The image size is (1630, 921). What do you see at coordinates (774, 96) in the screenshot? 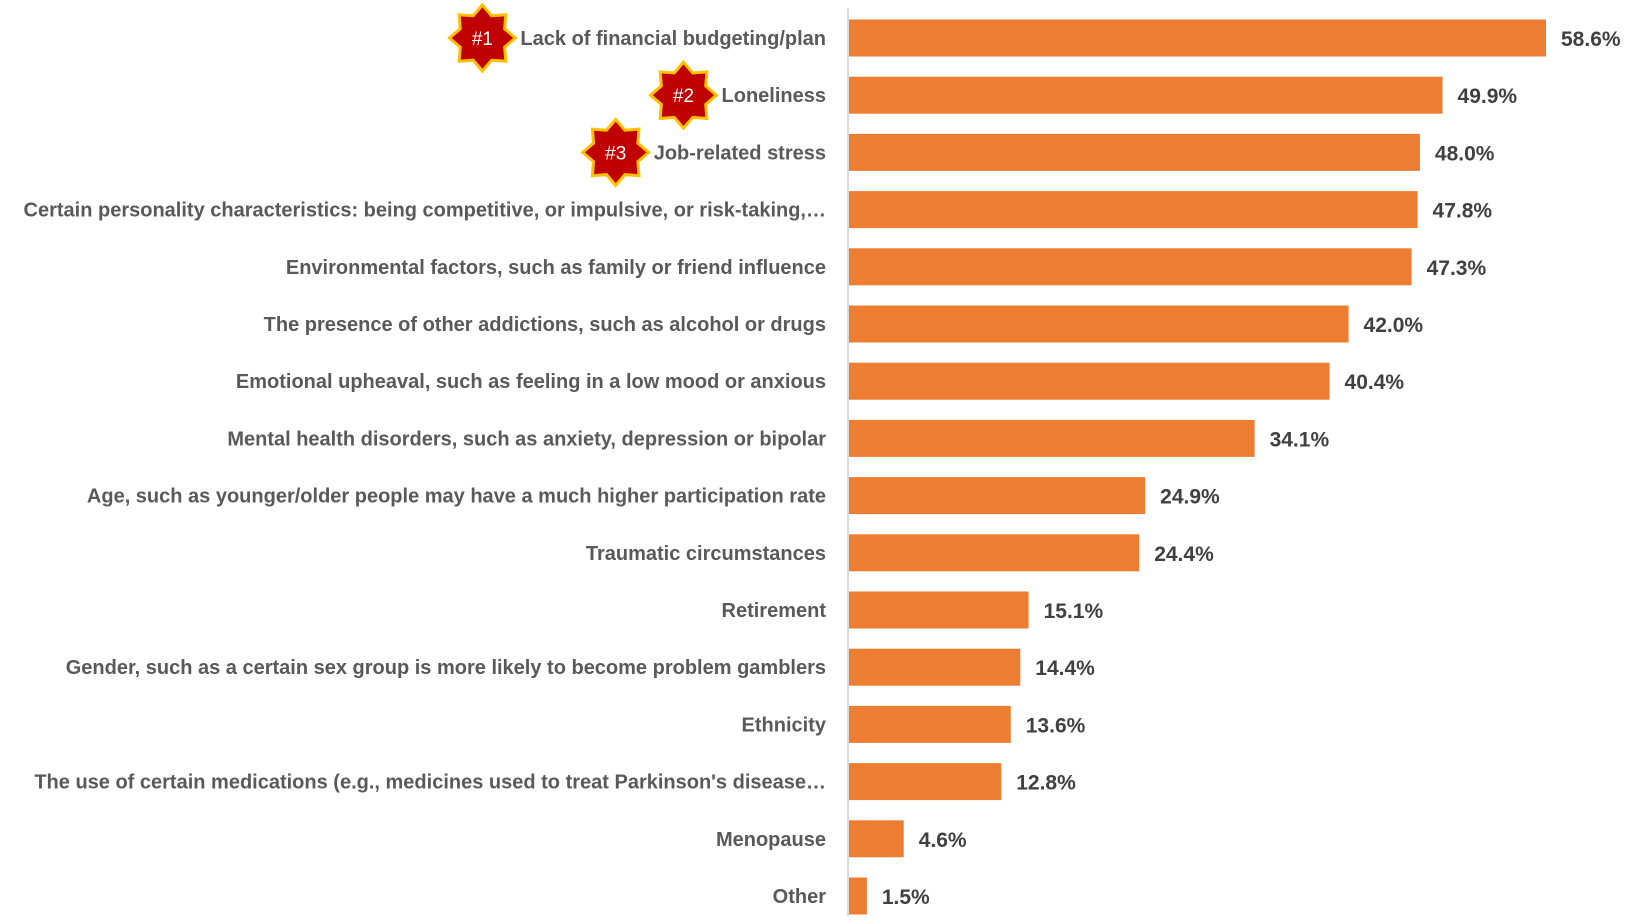
I see `category-label: Loneliness` at bounding box center [774, 96].